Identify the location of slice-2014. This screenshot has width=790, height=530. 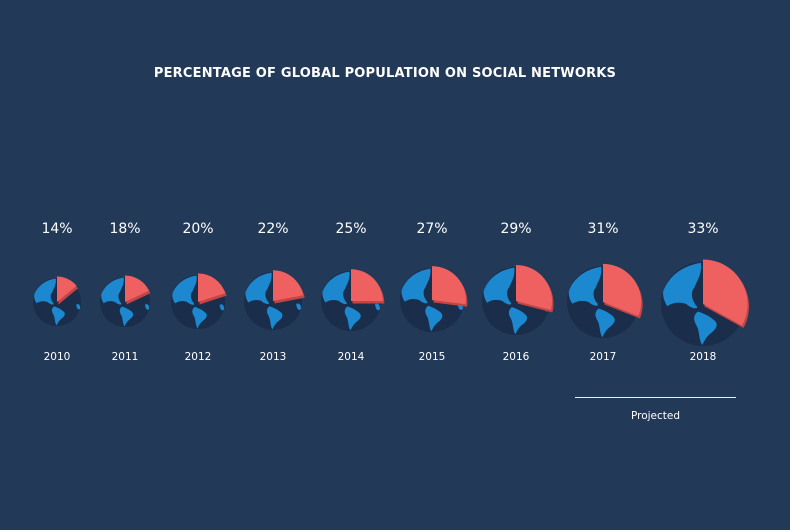
(367, 285).